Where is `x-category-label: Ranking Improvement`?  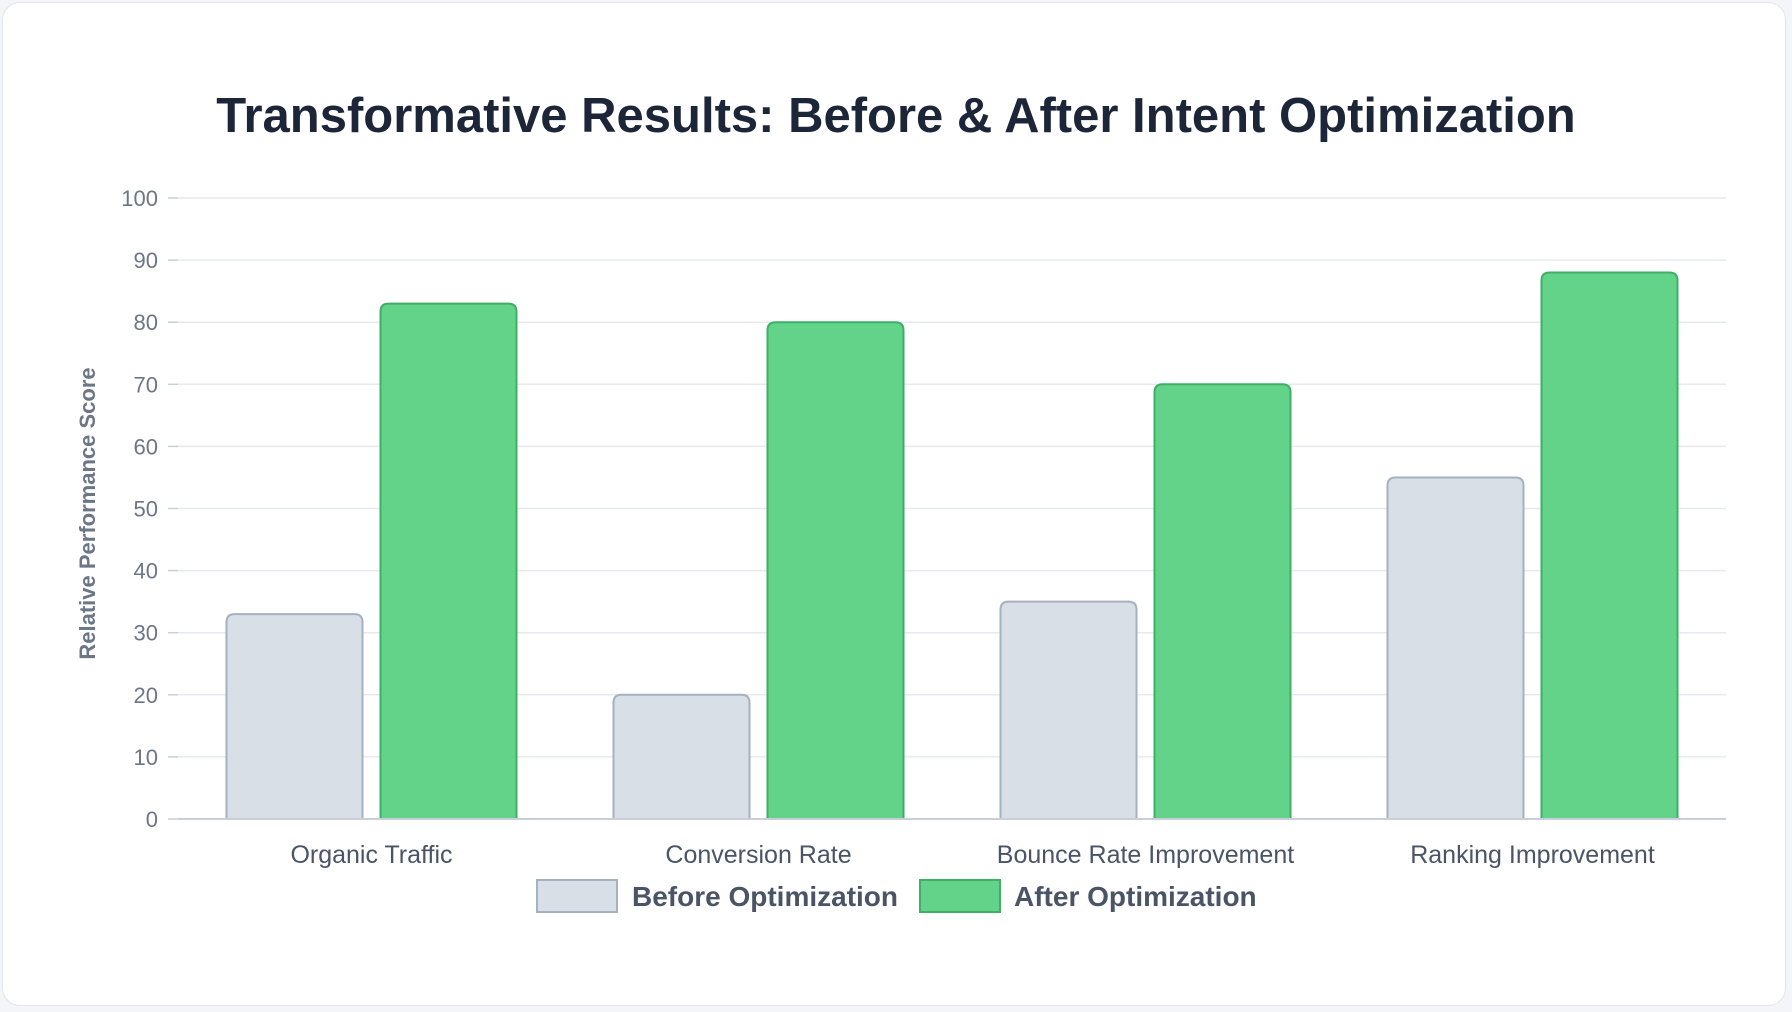
x-category-label: Ranking Improvement is located at coordinates (1532, 855).